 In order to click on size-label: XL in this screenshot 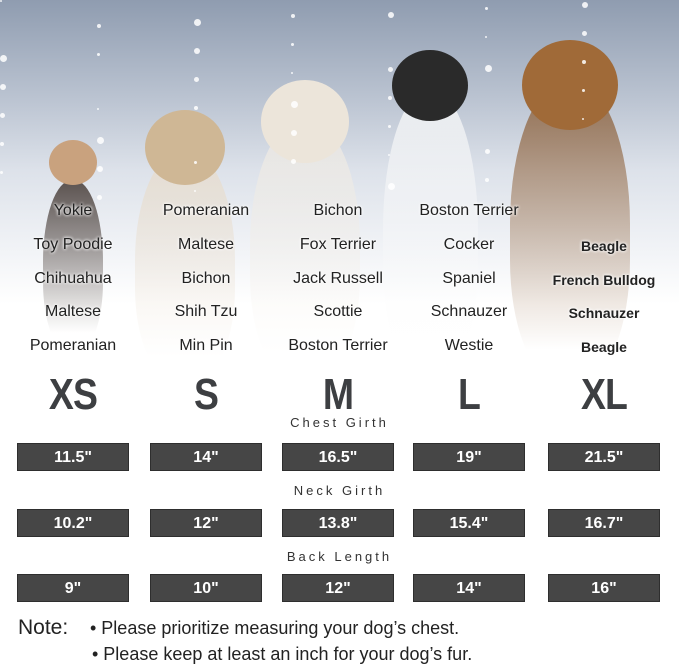, I will do `click(604, 394)`.